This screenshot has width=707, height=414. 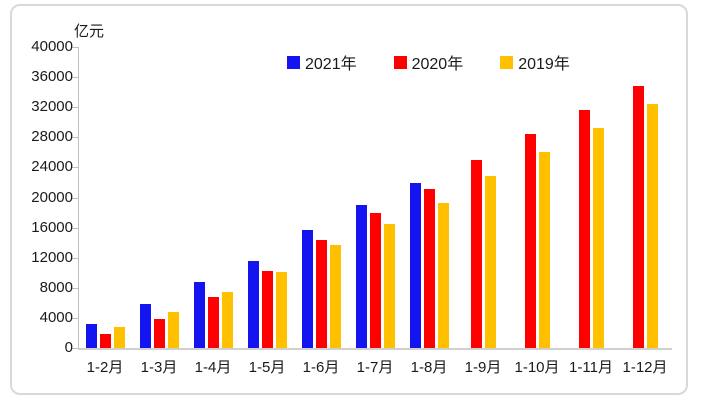 I want to click on bar-group-1-12月, so click(x=645, y=197).